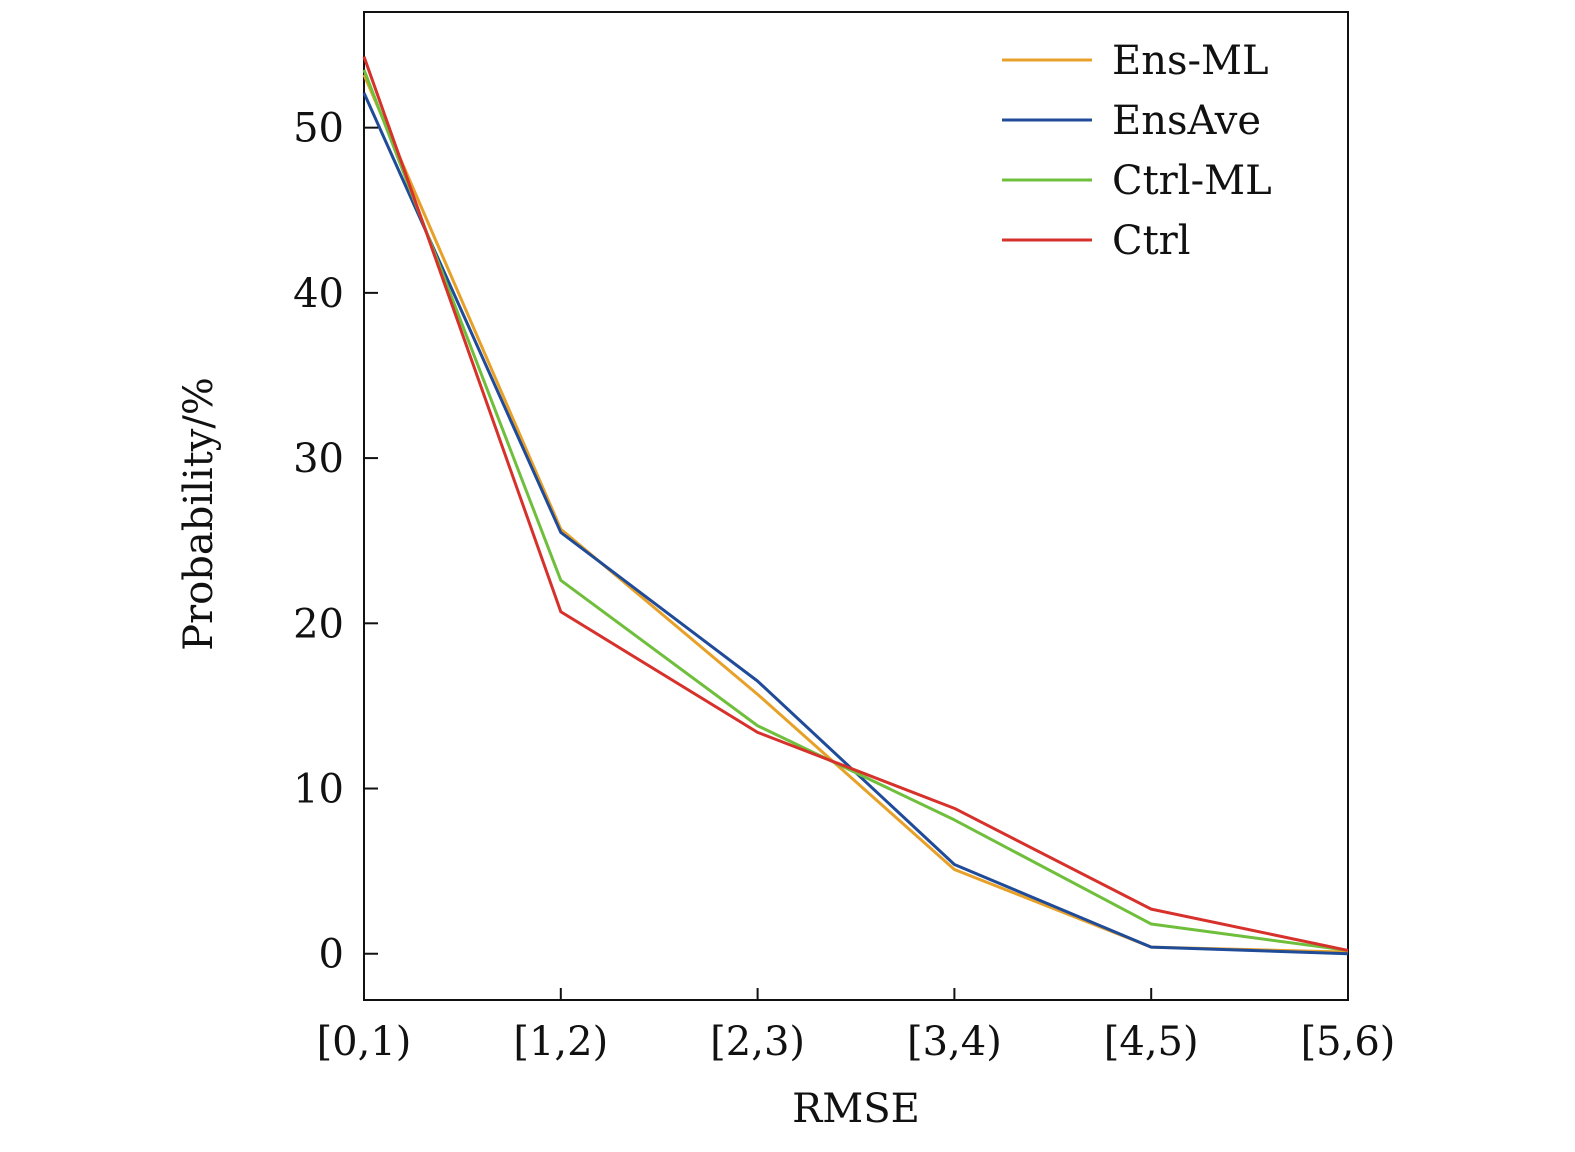 The height and width of the screenshot is (1152, 1575). I want to click on legend: Ens-ML EnsAve Ctrl-ML Ctrl, so click(1137, 151).